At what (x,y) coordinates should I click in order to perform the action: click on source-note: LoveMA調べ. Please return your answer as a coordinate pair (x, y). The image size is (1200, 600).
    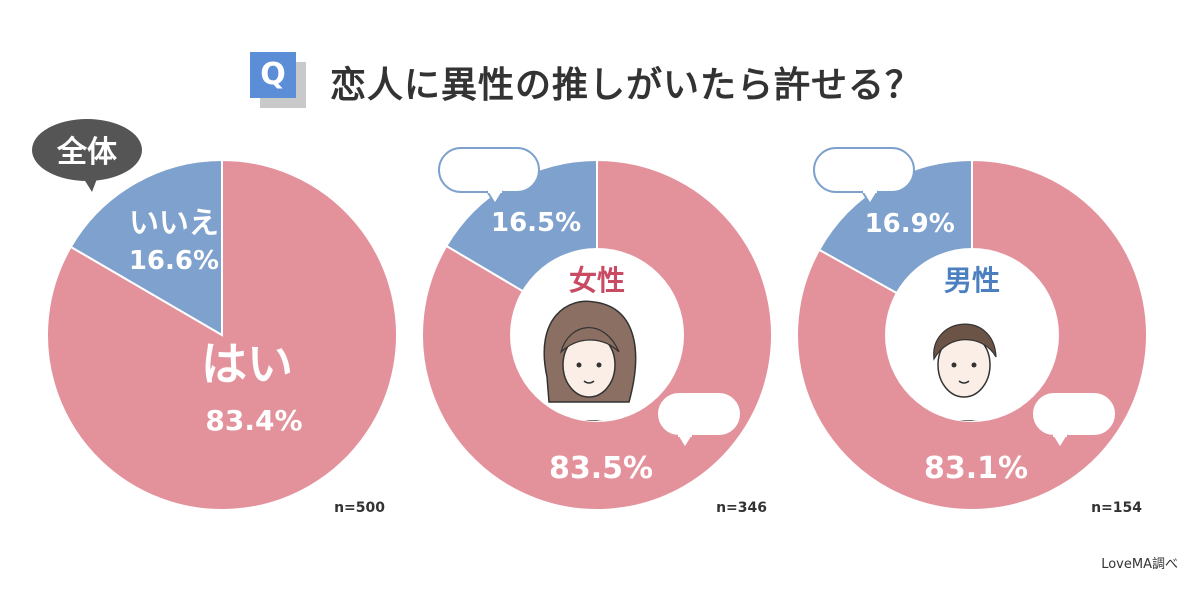
    Looking at the image, I should click on (1139, 564).